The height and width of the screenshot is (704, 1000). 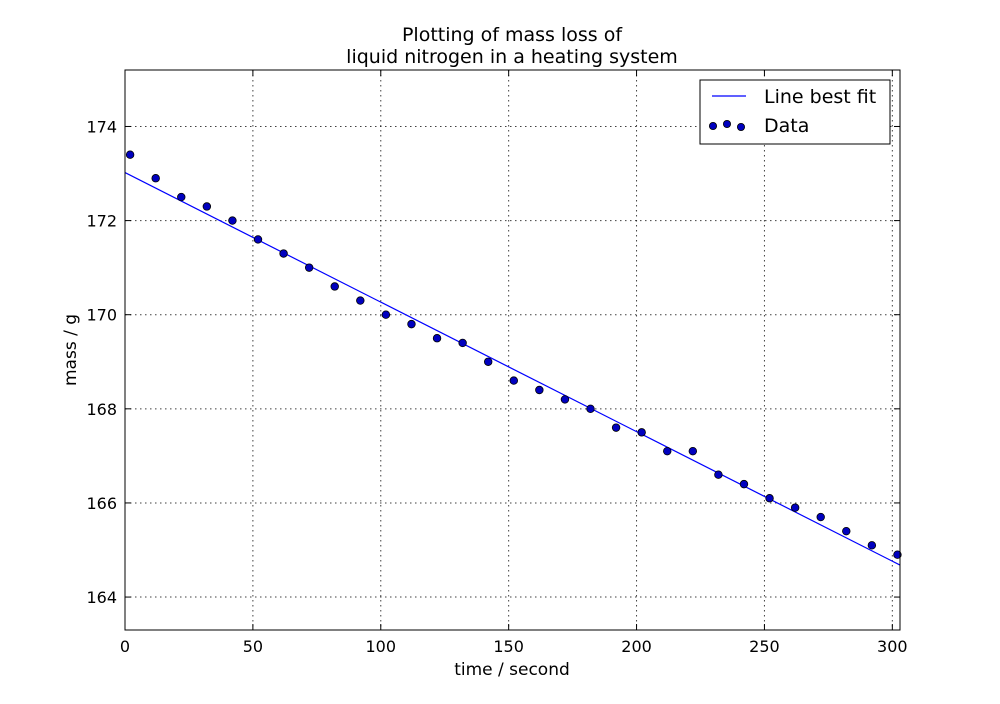 I want to click on x-tick-label: 200, so click(x=636, y=646).